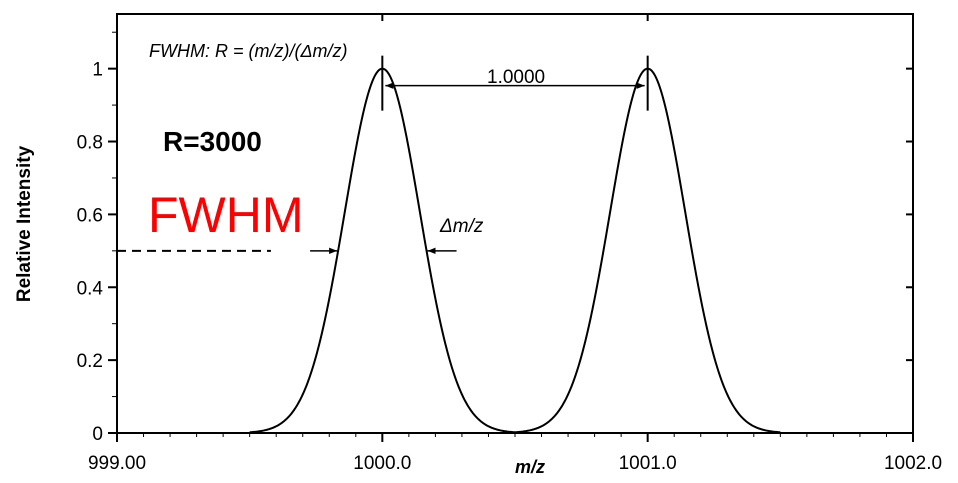 This screenshot has height=483, width=958. Describe the element at coordinates (212, 141) in the screenshot. I see `resolution-value: R=3000` at that location.